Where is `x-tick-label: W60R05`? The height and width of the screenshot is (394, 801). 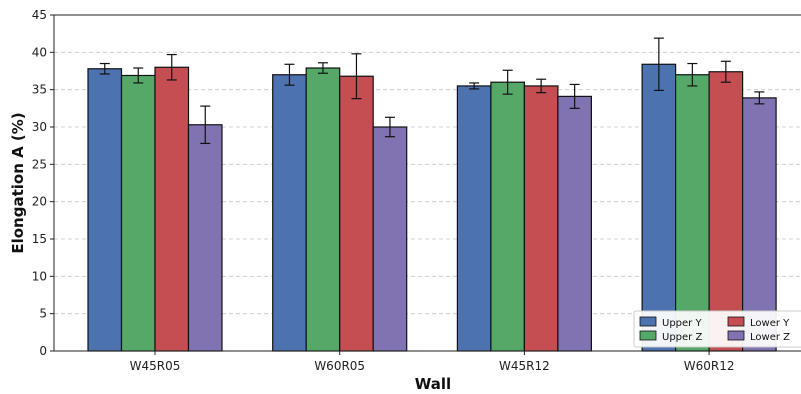 x-tick-label: W60R05 is located at coordinates (339, 366).